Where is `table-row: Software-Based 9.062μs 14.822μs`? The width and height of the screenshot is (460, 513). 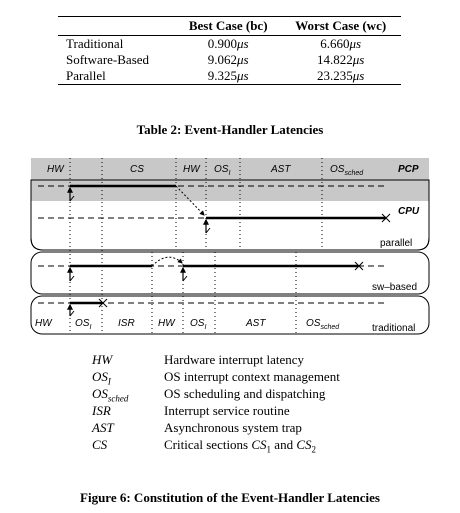
table-row: Software-Based 9.062μs 14.822μs is located at coordinates (229, 60).